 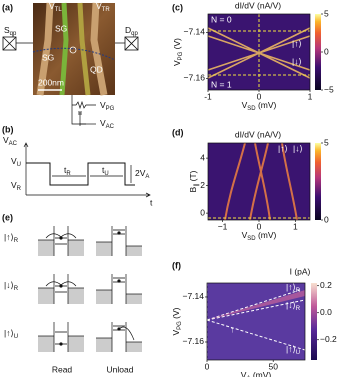 What do you see at coordinates (196, 185) in the screenshot?
I see `axis-label-part: ∥` at bounding box center [196, 185].